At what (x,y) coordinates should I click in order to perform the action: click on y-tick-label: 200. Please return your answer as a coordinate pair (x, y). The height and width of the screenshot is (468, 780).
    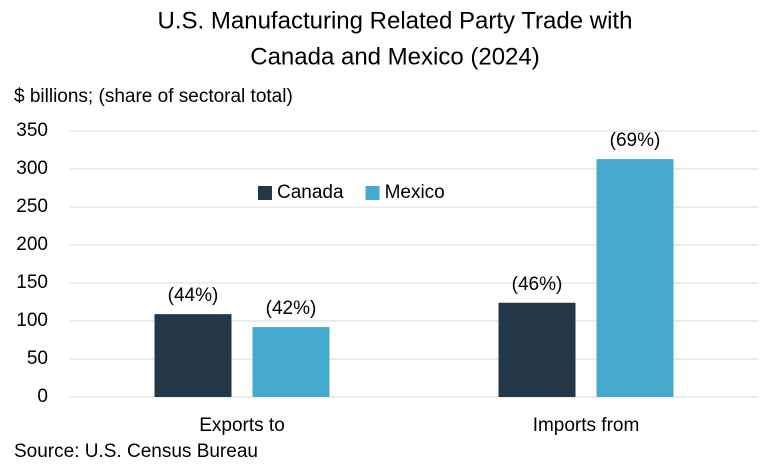
    Looking at the image, I should click on (32, 244).